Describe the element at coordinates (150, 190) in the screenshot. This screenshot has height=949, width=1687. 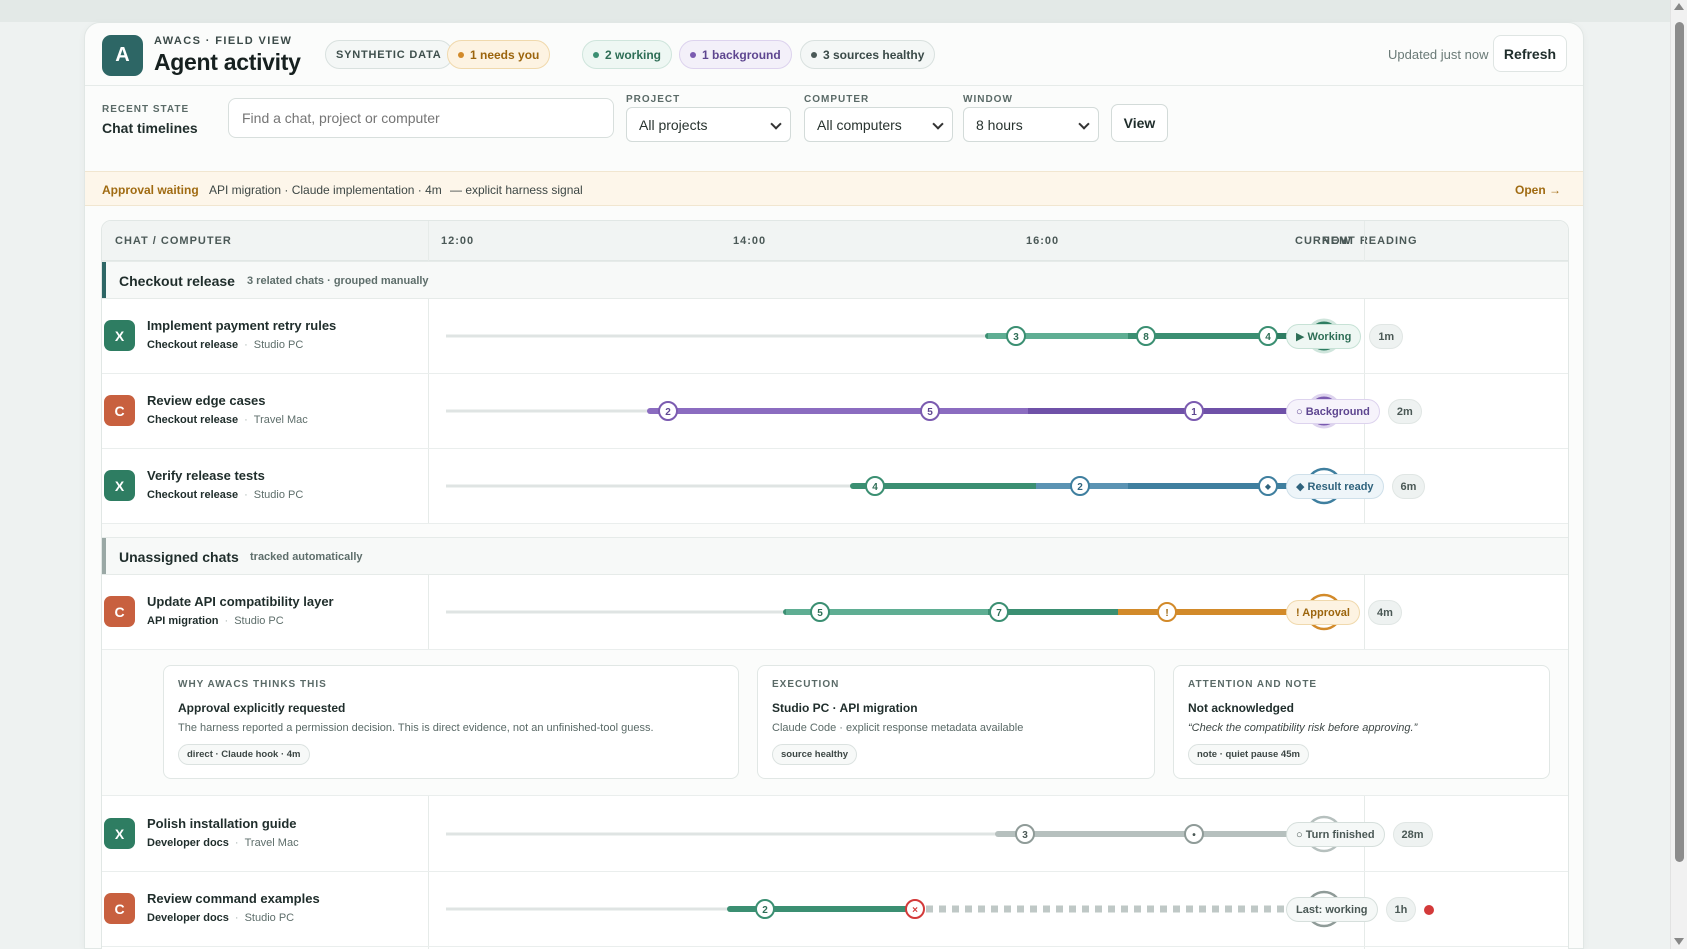
I see `approval-status: Approval waiting` at that location.